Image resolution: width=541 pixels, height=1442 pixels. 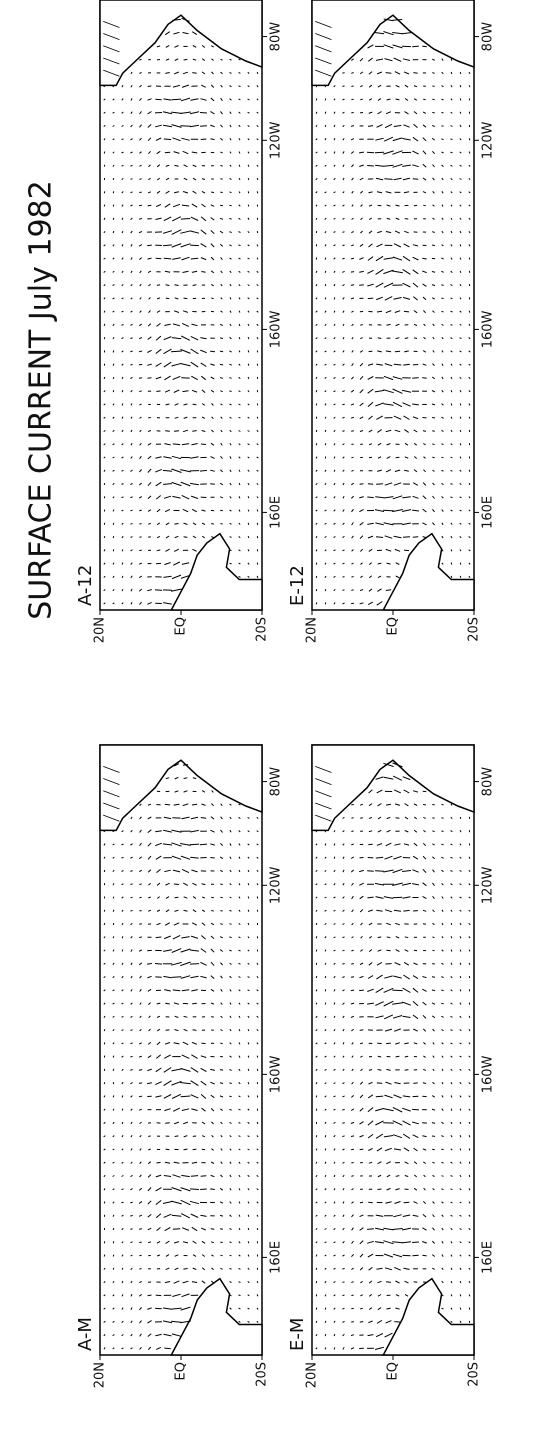 I want to click on lon-label: 80W, so click(x=276, y=37).